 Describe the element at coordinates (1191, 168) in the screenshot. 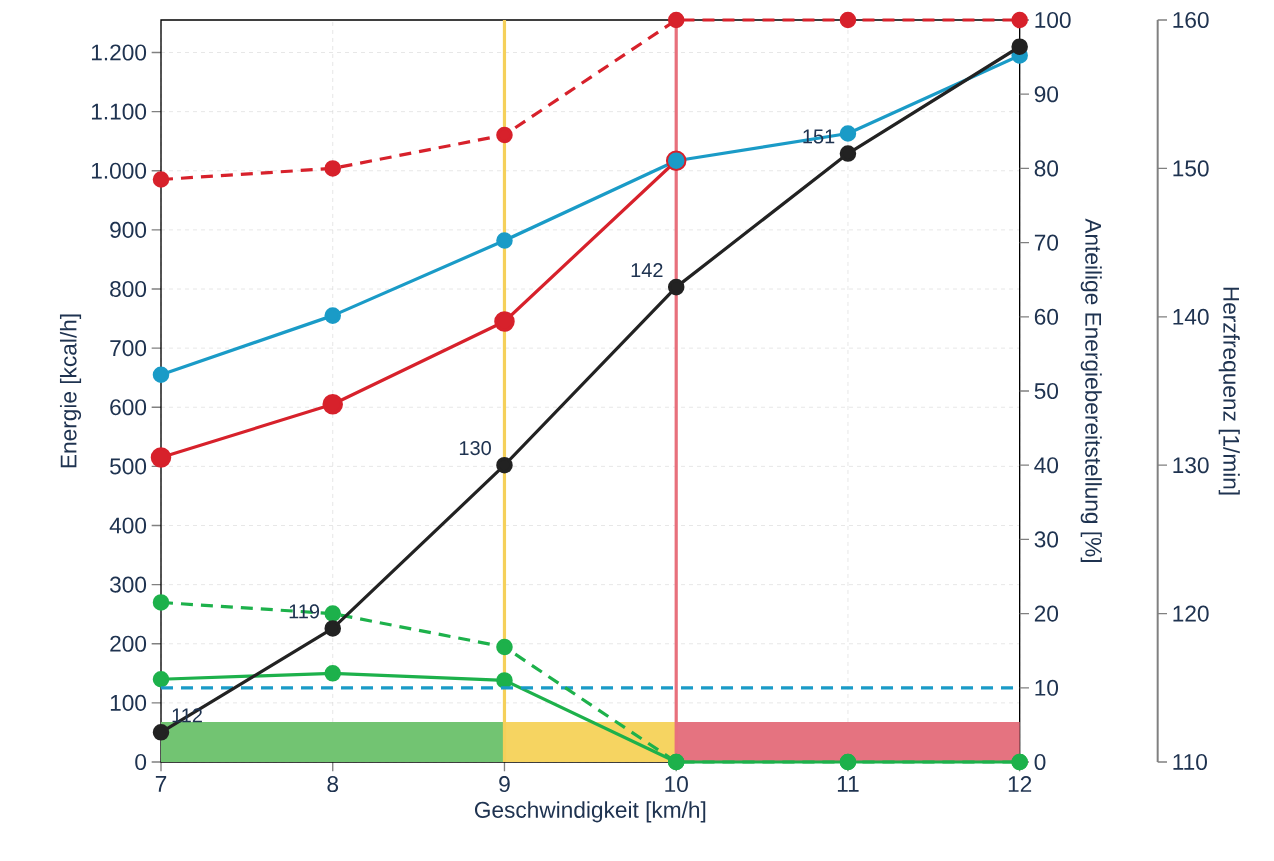

I see `y3-tick-label: 150` at that location.